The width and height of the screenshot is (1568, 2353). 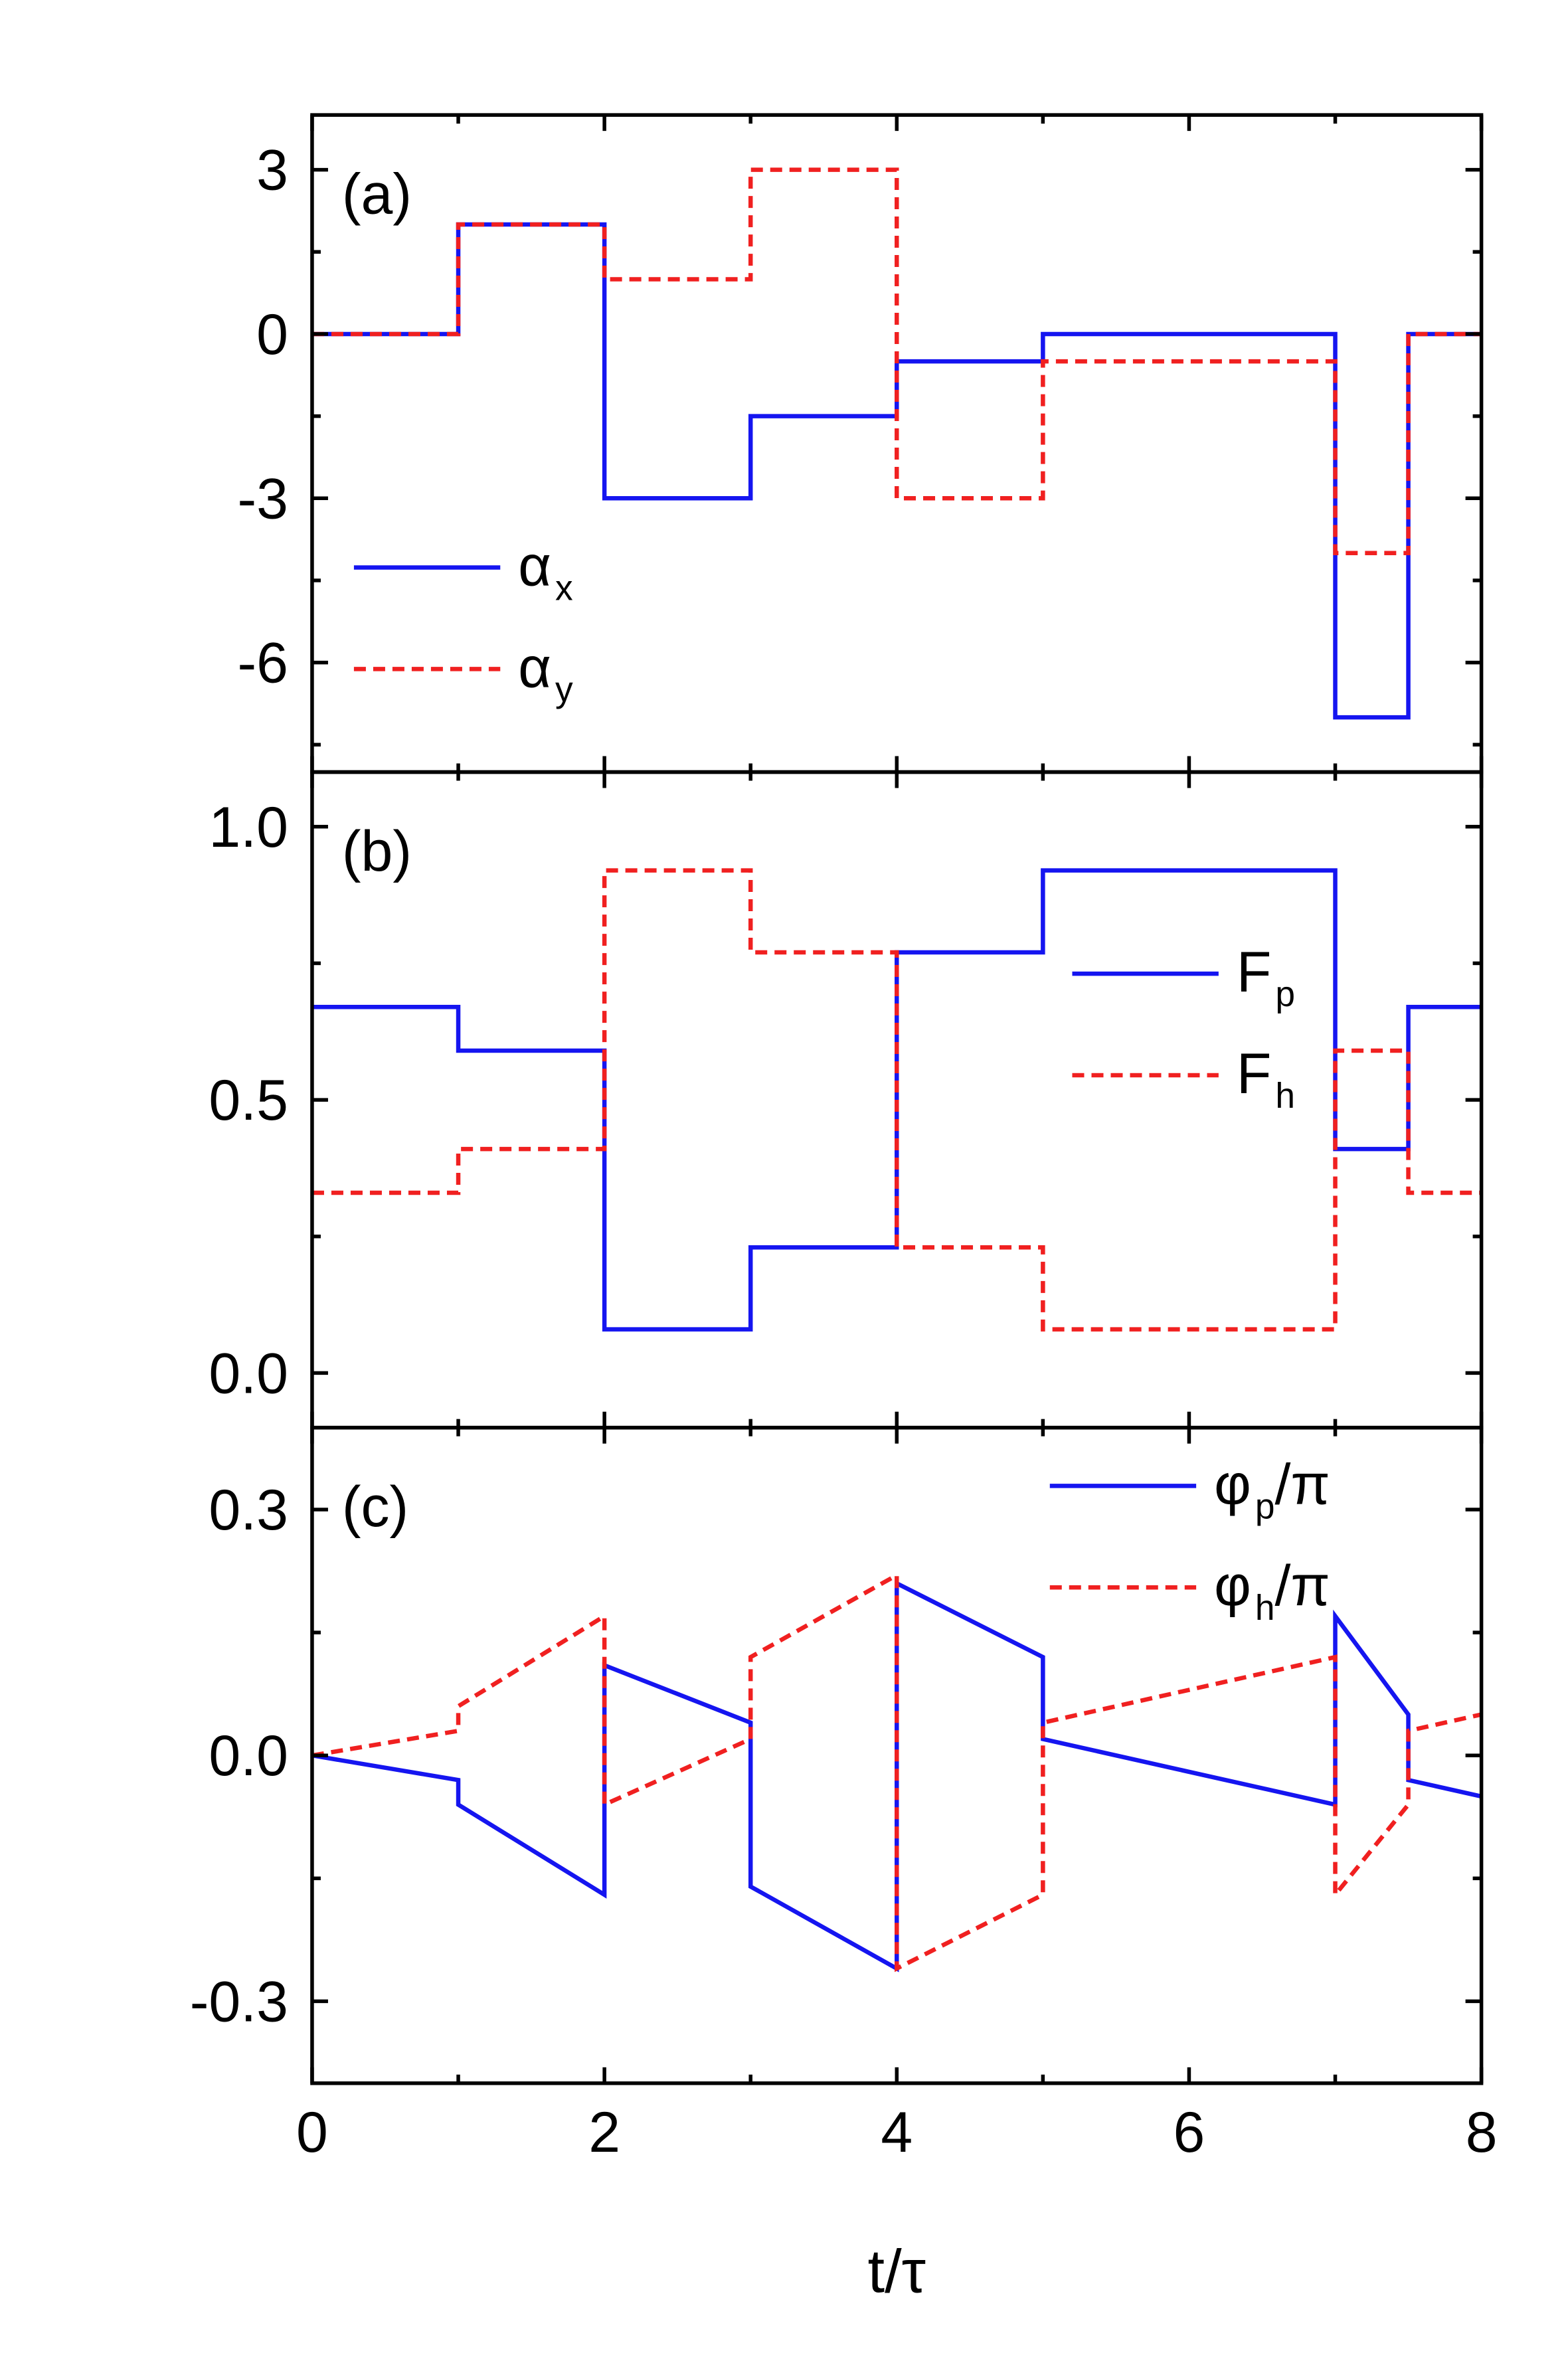 What do you see at coordinates (604, 2132) in the screenshot?
I see `x-tick-label: 2` at bounding box center [604, 2132].